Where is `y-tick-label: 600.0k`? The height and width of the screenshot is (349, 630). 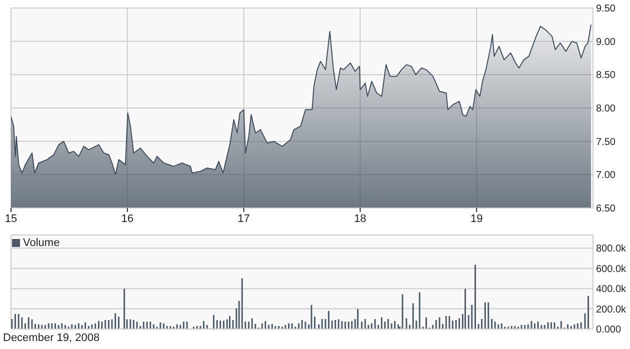 y-tick-label: 600.0k is located at coordinates (612, 269).